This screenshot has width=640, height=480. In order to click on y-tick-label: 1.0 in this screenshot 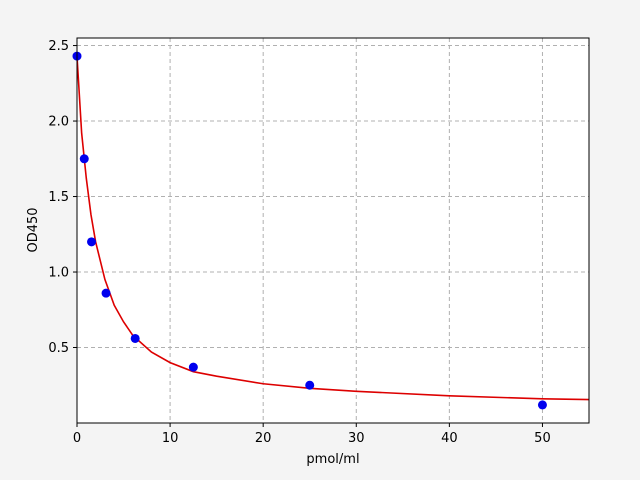, I will do `click(58, 273)`.